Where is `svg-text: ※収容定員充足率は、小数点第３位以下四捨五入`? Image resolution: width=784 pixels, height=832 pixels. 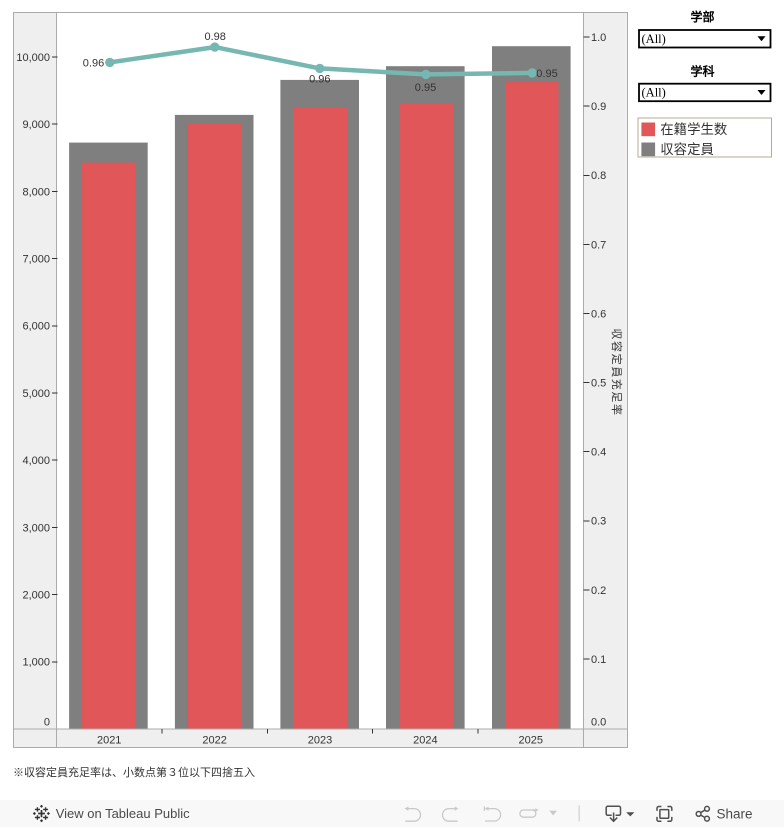
svg-text: ※収容定員充足率は、小数点第３位以下四捨五入 is located at coordinates (134, 772).